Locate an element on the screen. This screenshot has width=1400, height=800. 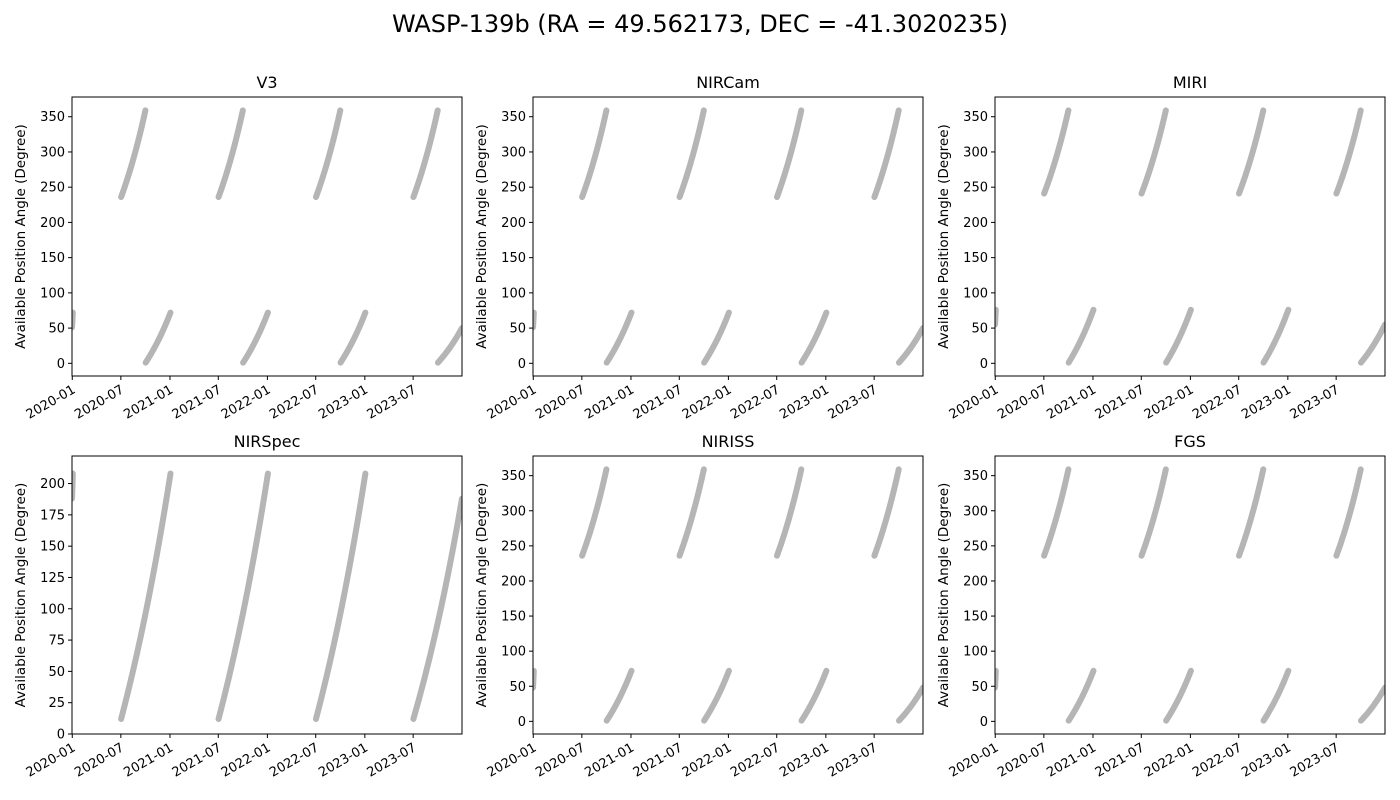
y-tick-label: 175 is located at coordinates (52, 515).